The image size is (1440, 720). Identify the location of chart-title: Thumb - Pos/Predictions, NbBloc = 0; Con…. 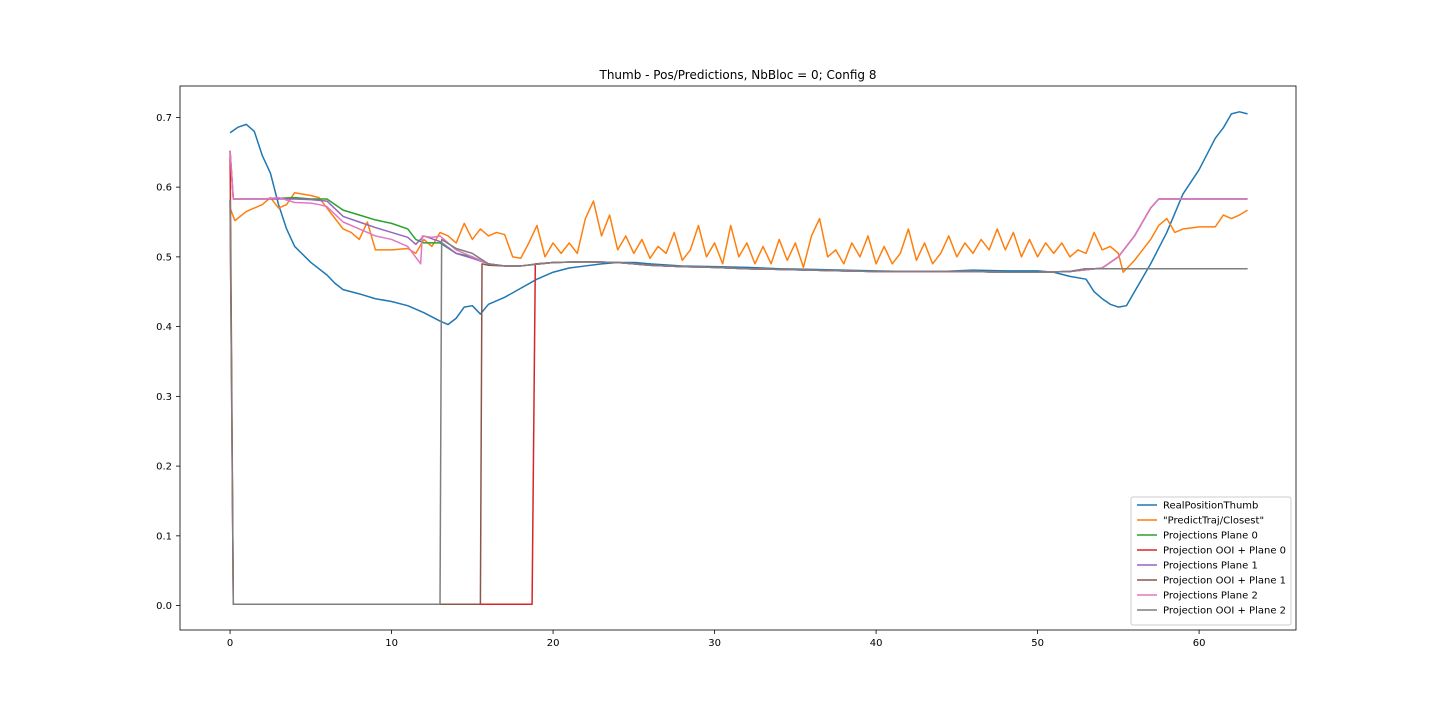
(738, 75).